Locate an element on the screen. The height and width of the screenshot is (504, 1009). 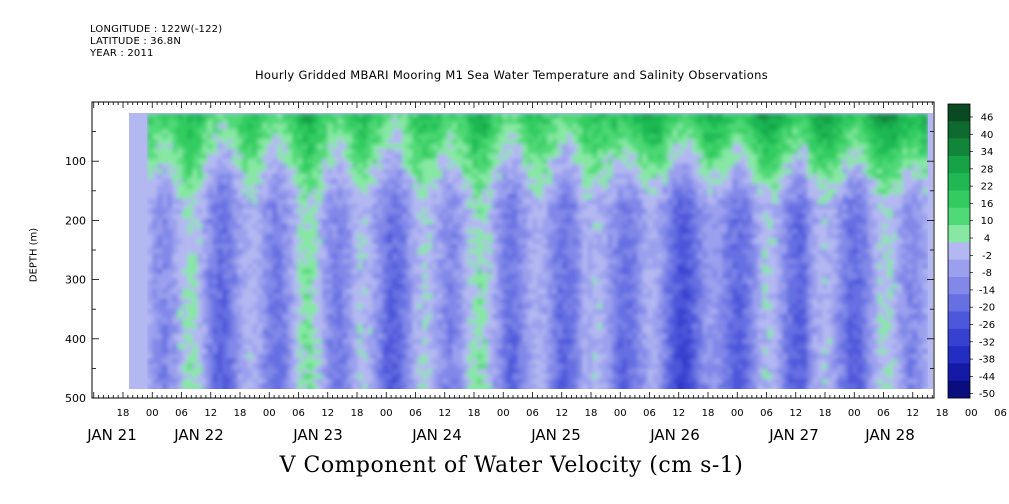
colorbar-label: -38 is located at coordinates (987, 360).